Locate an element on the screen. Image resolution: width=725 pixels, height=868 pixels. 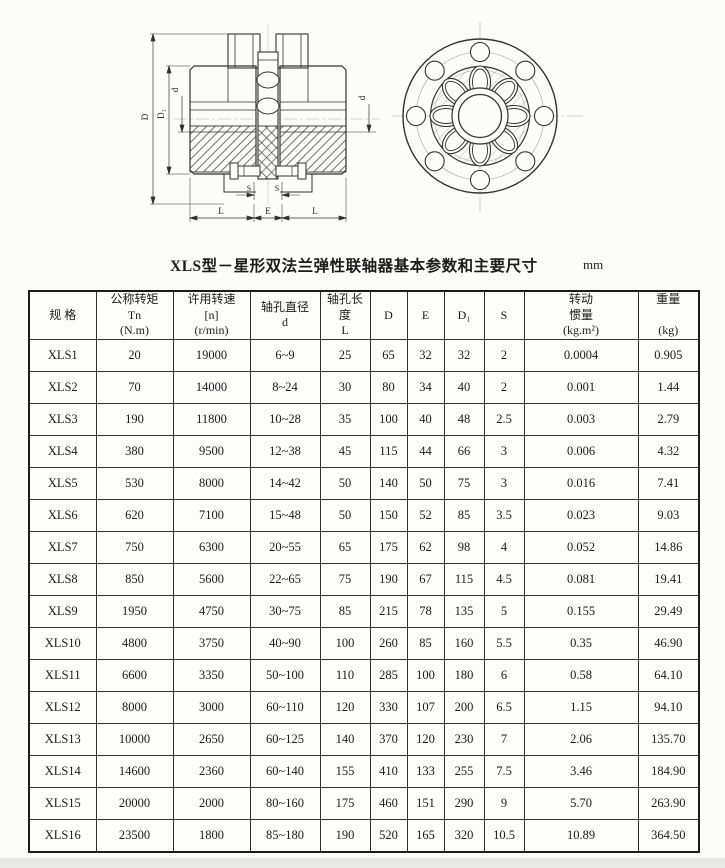
dim-LEL: L E L is located at coordinates (268, 200).